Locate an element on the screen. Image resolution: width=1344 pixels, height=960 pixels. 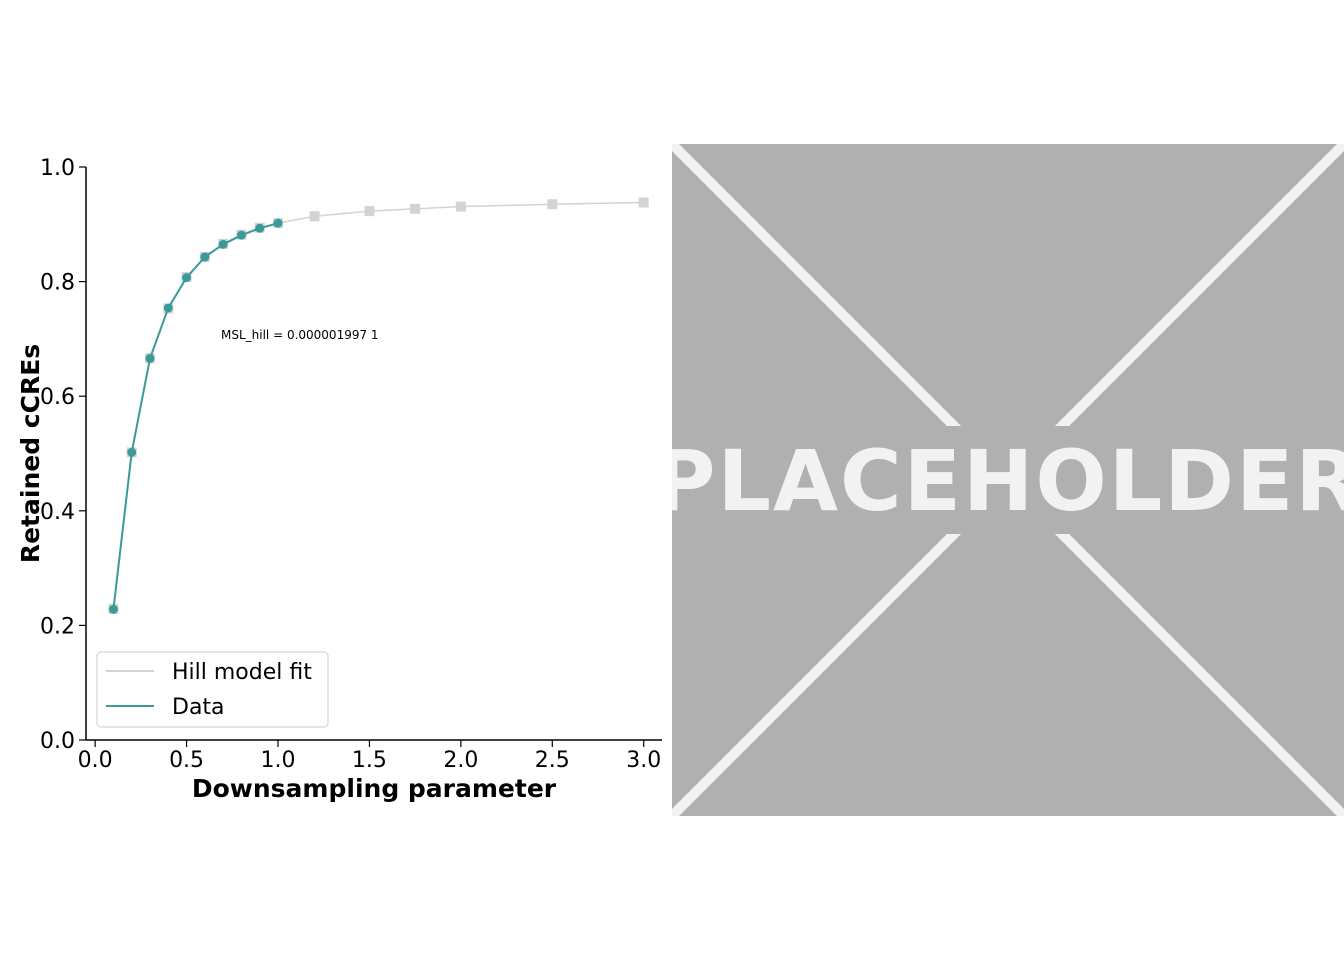
legend-label-hill: Hill model fit is located at coordinates (242, 672).